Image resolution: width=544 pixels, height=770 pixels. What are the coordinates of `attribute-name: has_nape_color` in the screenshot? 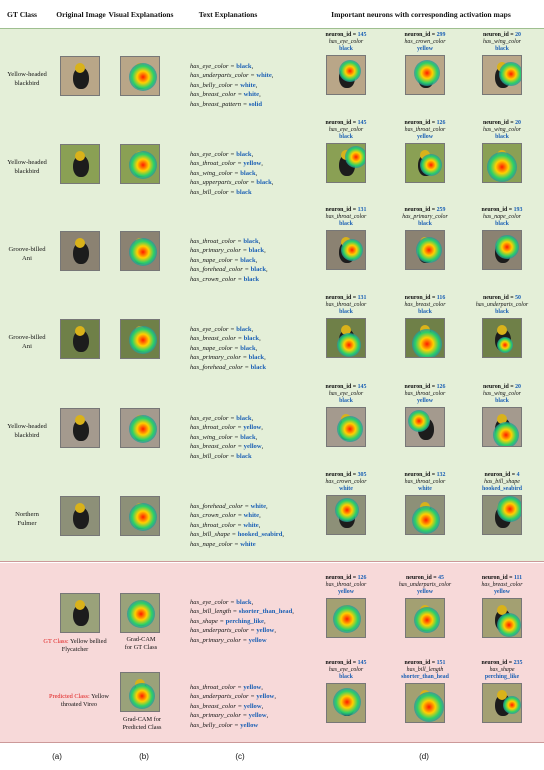 It's located at (211, 260).